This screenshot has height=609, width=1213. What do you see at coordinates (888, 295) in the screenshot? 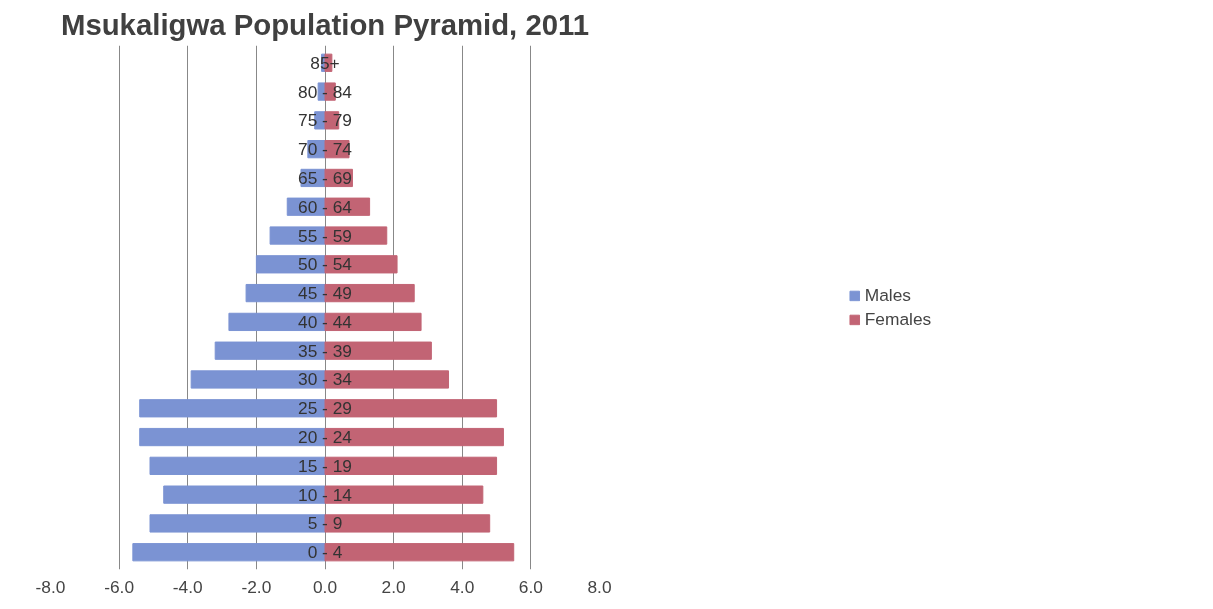
I see `legend-label: Males` at bounding box center [888, 295].